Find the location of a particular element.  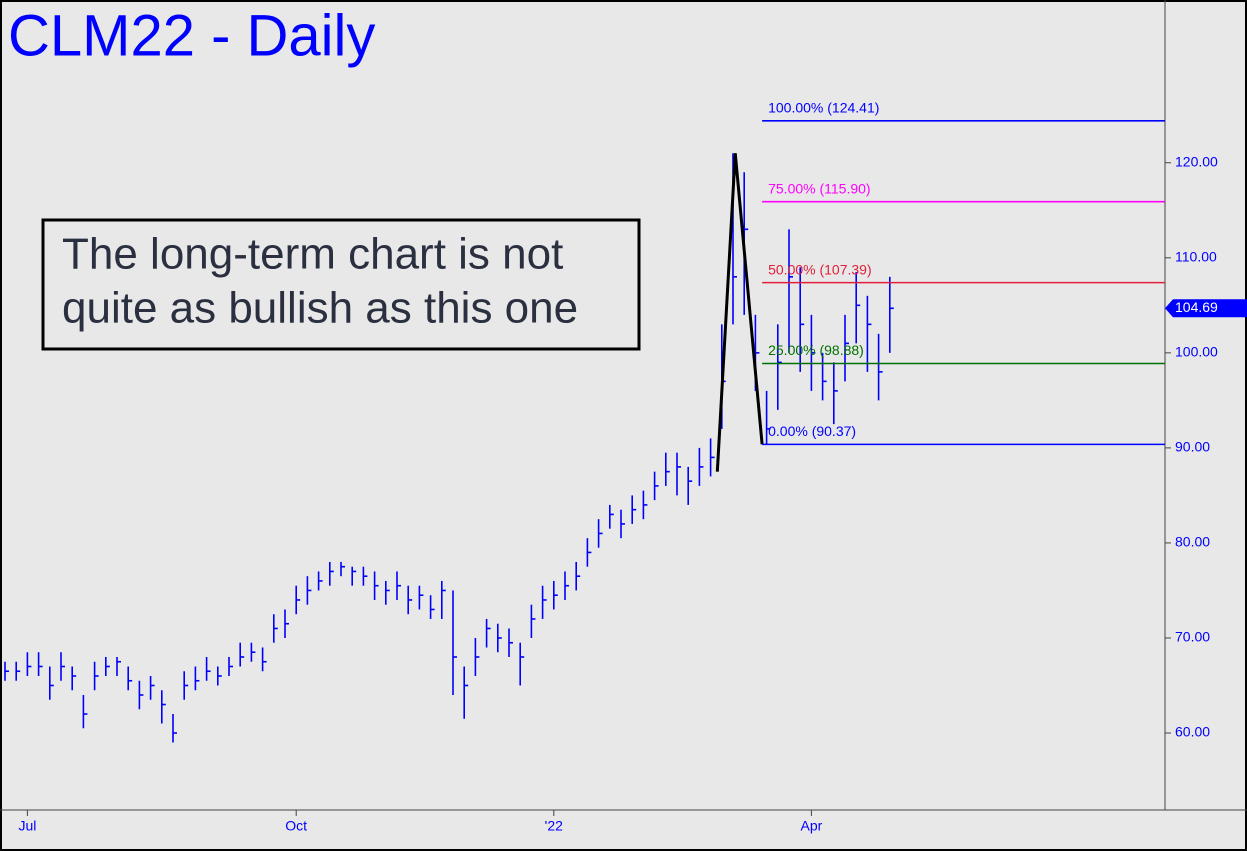

level-label: 100.00% (124.41) is located at coordinates (823, 108).